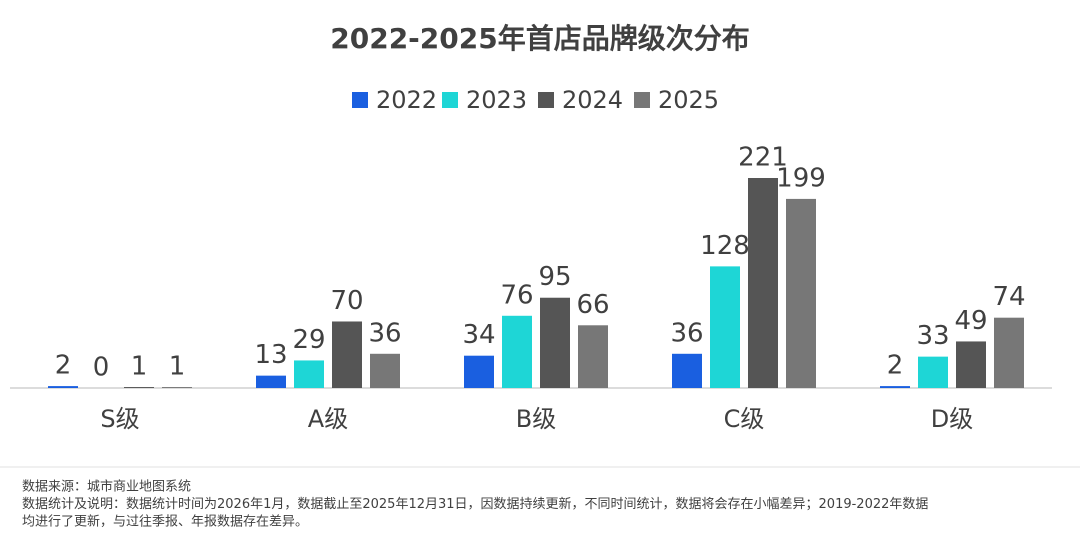  Describe the element at coordinates (536, 419) in the screenshot. I see `x-tick-label: B级` at that location.